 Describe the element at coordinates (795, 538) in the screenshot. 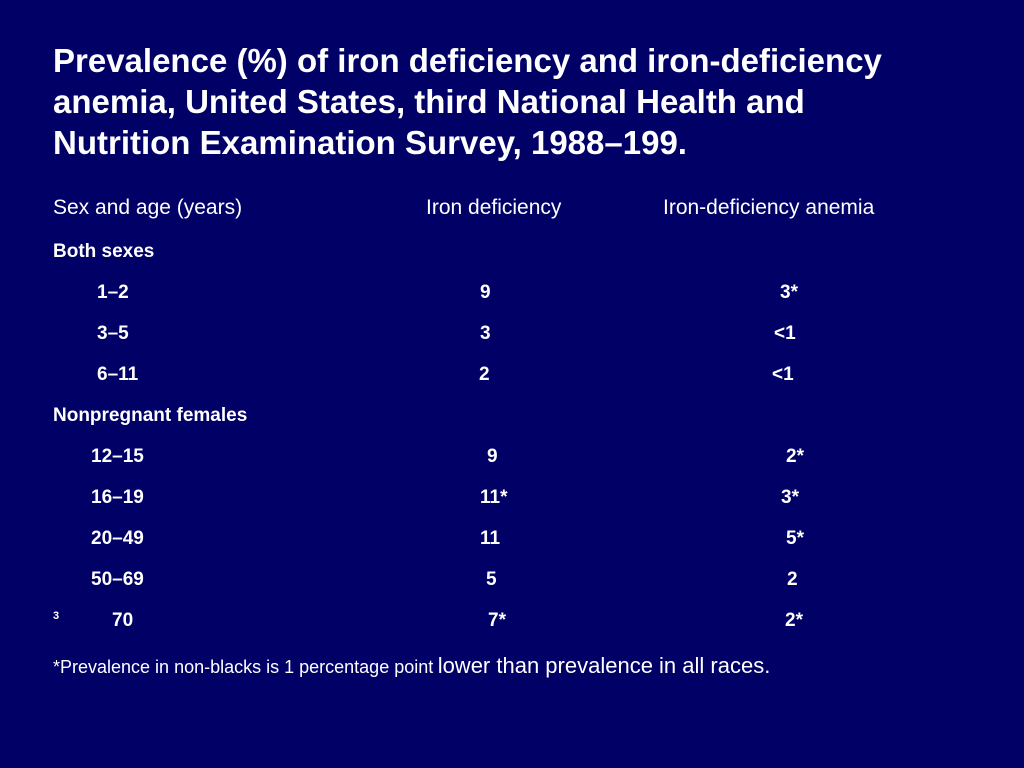

I see `anemia-cell: 5*` at that location.